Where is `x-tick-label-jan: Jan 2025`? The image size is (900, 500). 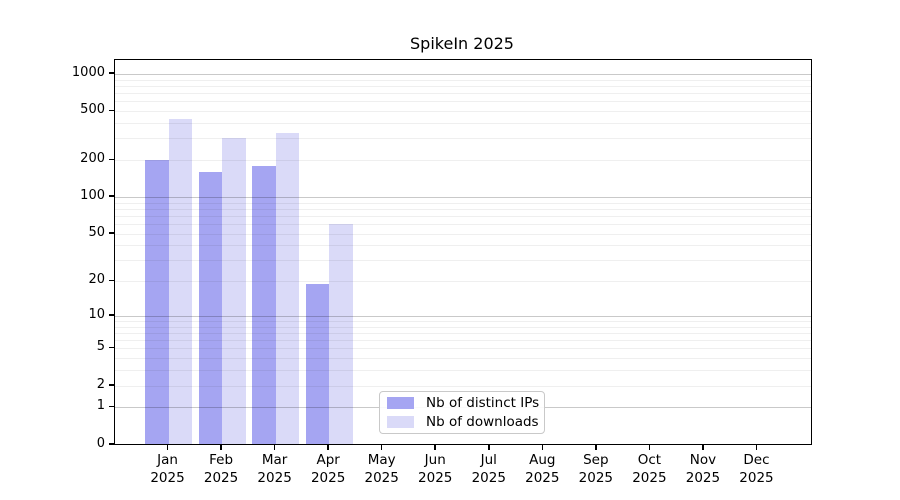 x-tick-label-jan: Jan 2025 is located at coordinates (167, 468).